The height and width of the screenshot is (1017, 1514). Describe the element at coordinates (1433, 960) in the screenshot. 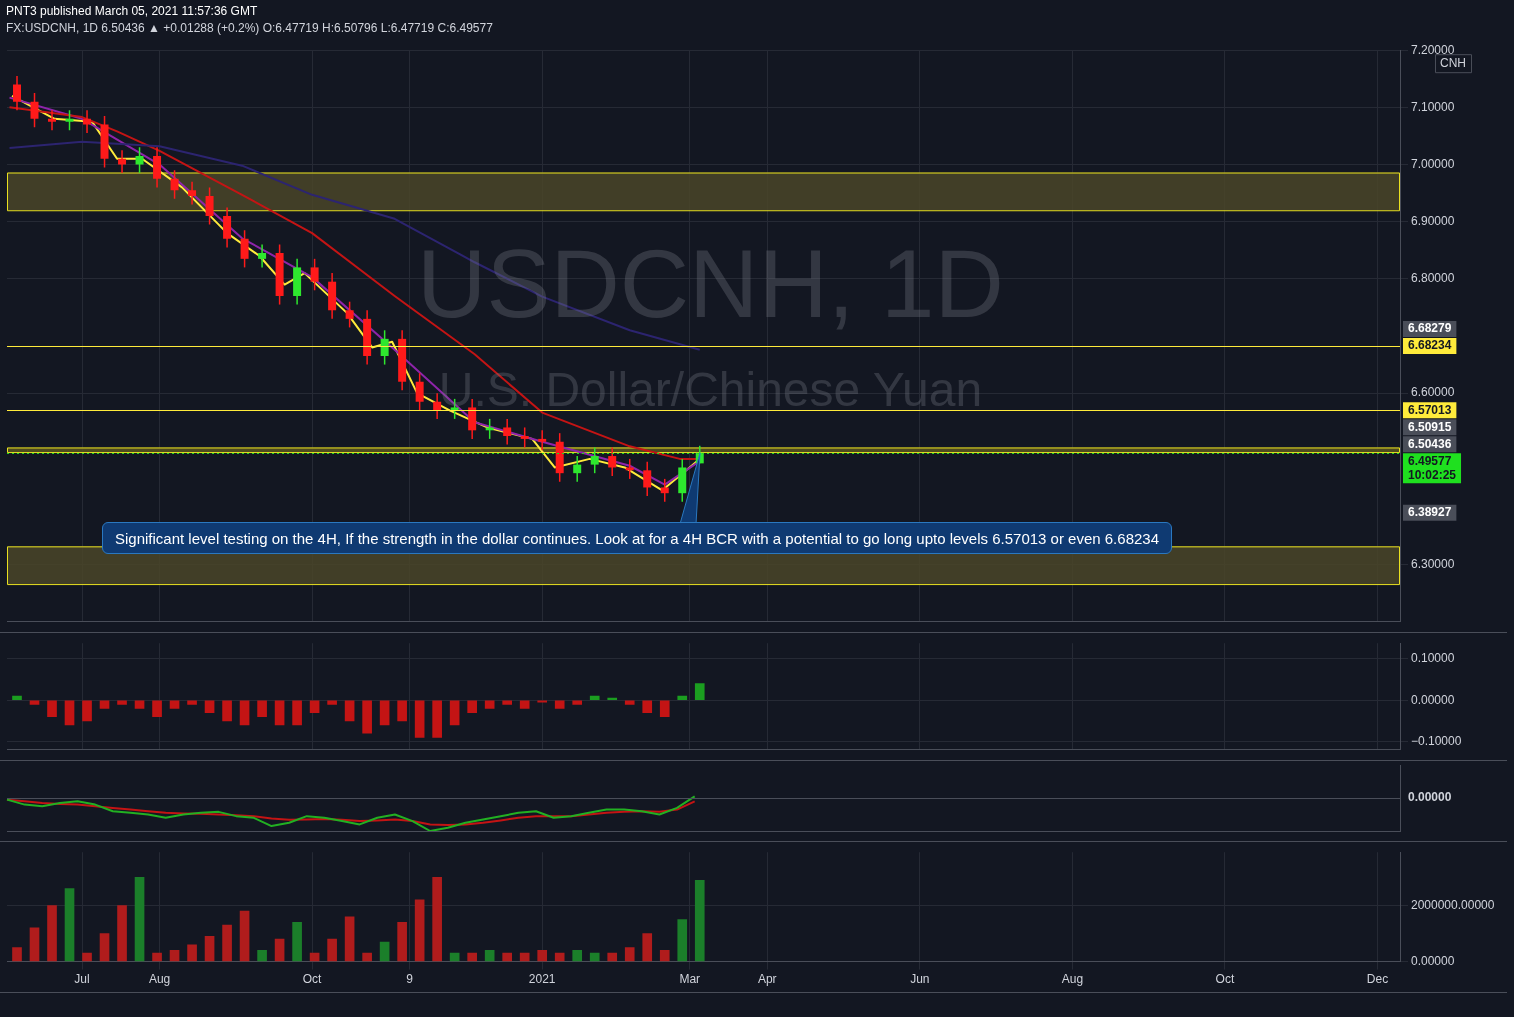

I see `y-tick-label: 0.00000` at that location.